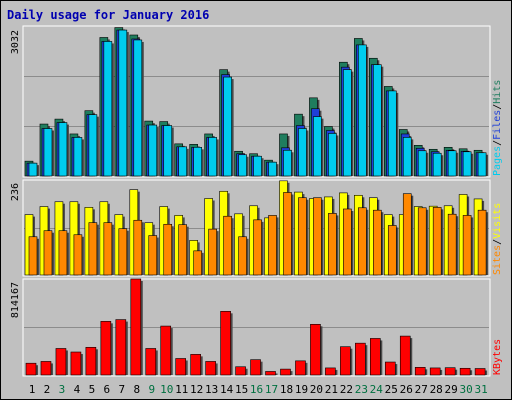 The width and height of the screenshot is (512, 400). I want to click on day-label: 4, so click(77, 389).